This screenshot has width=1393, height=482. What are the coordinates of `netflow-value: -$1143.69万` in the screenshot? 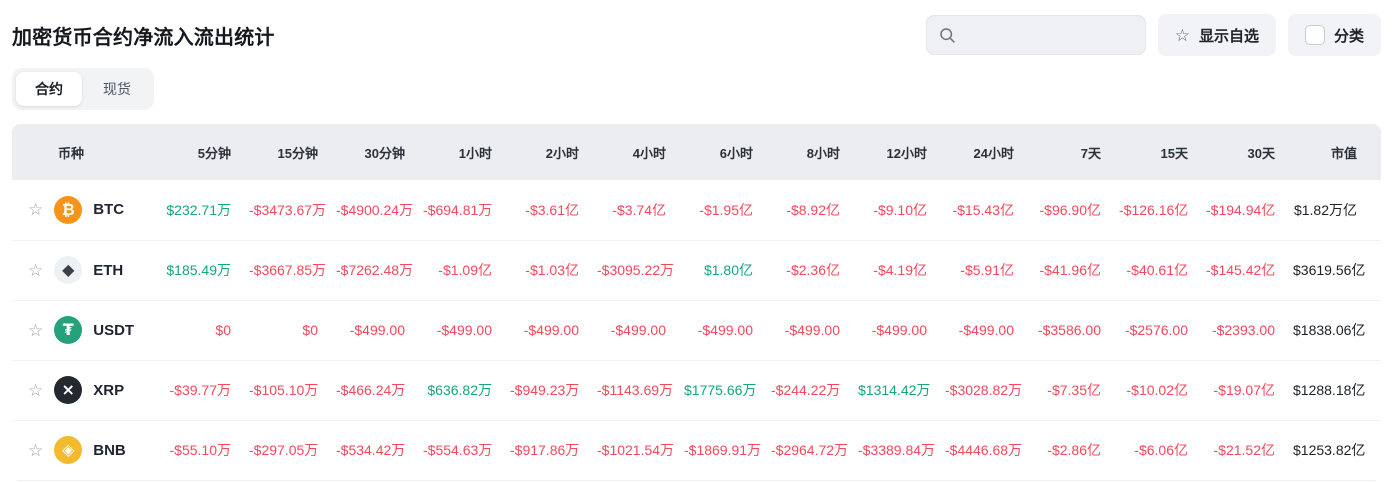 It's located at (640, 390).